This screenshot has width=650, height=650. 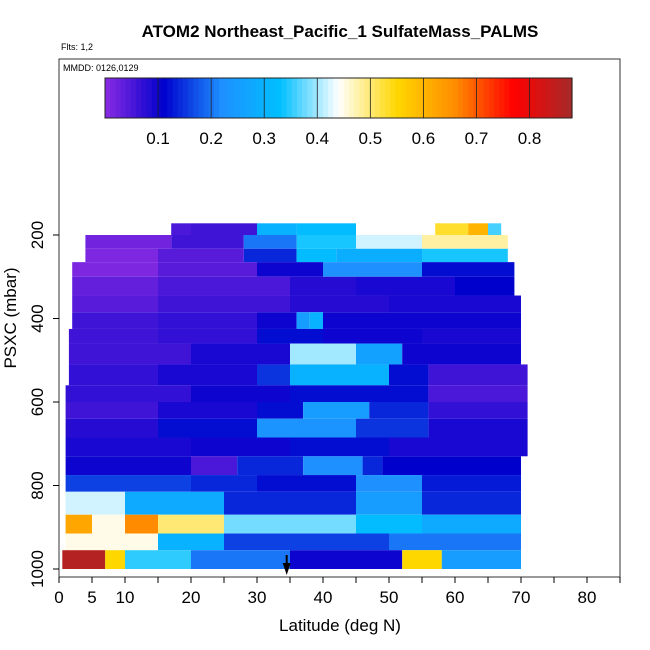 What do you see at coordinates (340, 625) in the screenshot?
I see `x-axis-label: Latitude (deg N)` at bounding box center [340, 625].